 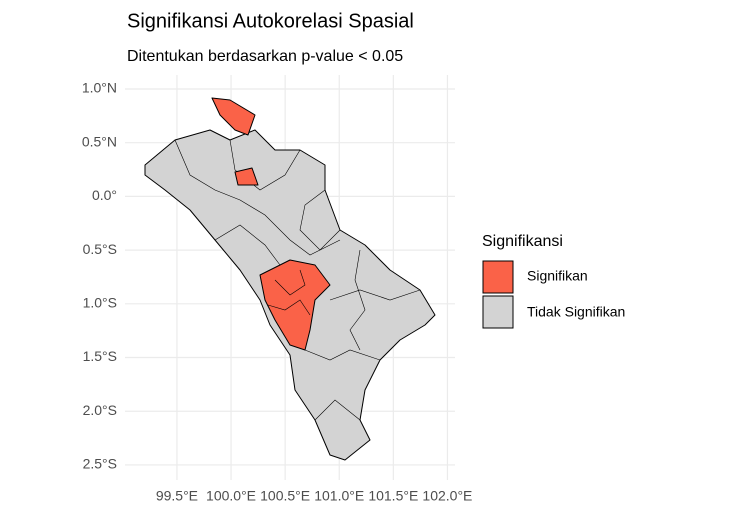 I want to click on x-tick-label: 99.5°E, so click(x=177, y=496).